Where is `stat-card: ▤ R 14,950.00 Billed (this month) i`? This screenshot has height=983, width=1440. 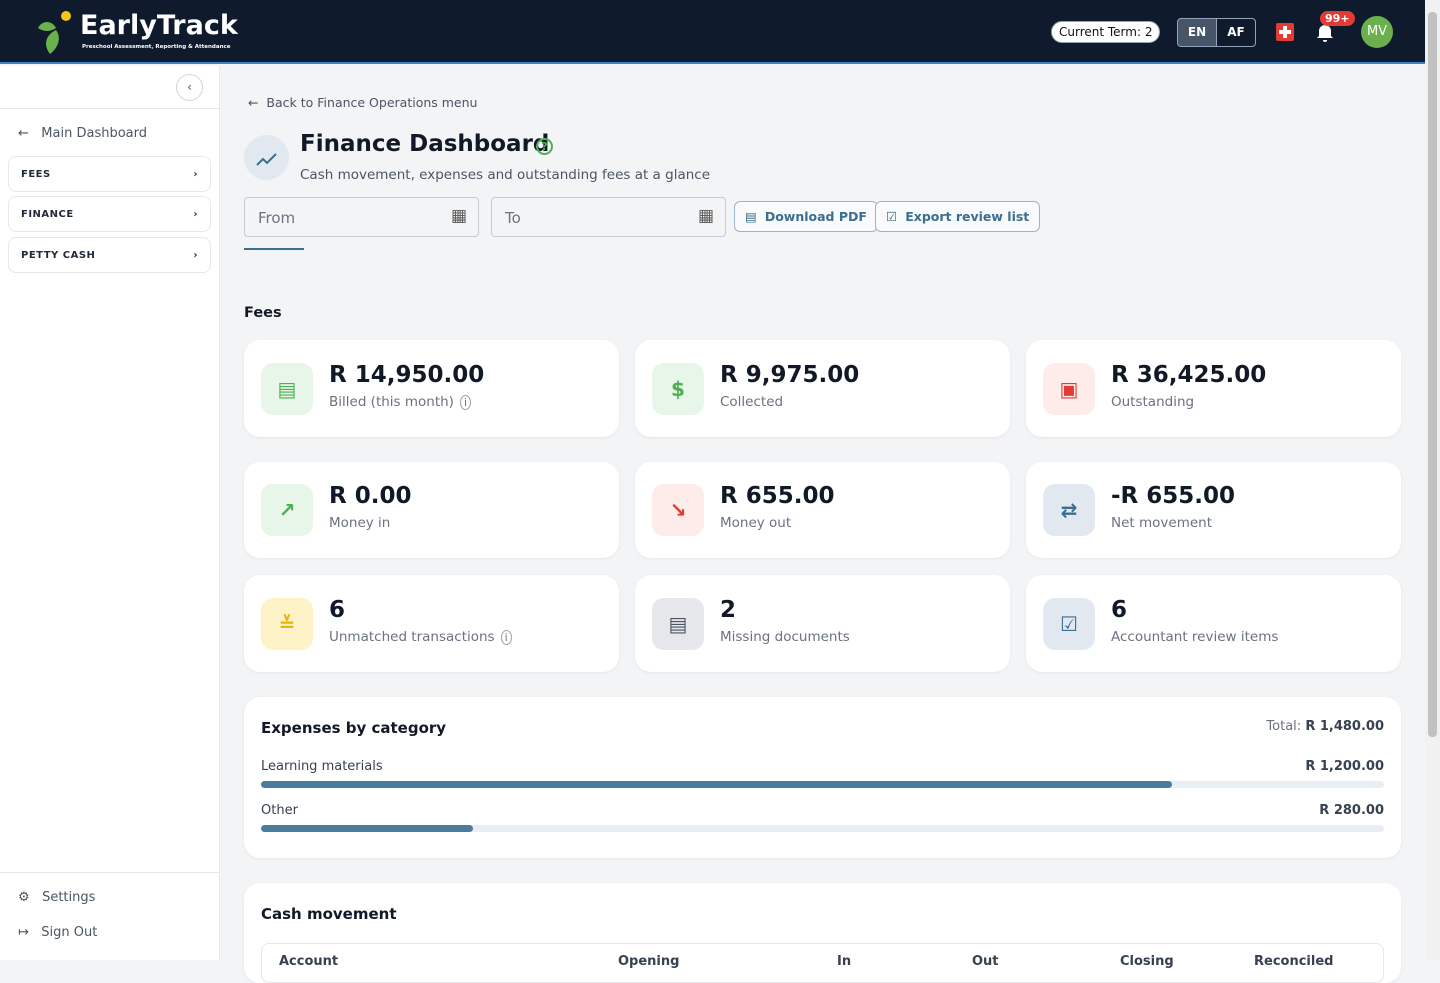
stat-card: ▤ R 14,950.00 Billed (this month) i is located at coordinates (431, 388).